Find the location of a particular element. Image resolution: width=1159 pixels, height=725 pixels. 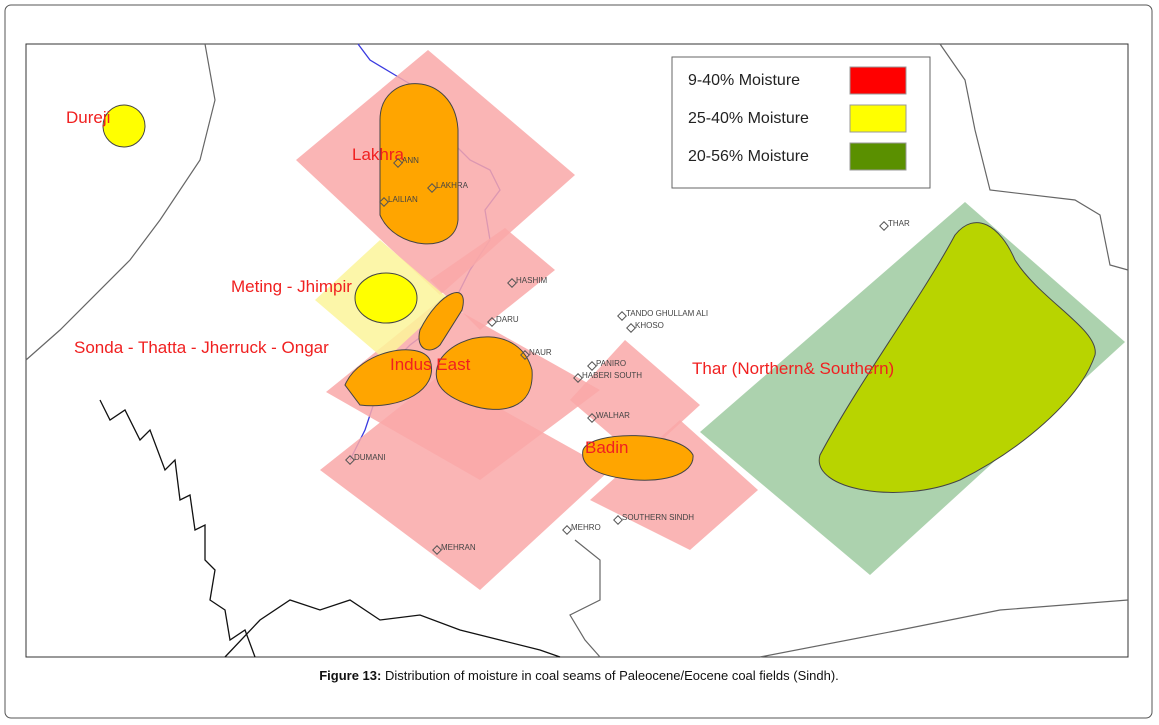

place-label: DUMANI is located at coordinates (370, 457).